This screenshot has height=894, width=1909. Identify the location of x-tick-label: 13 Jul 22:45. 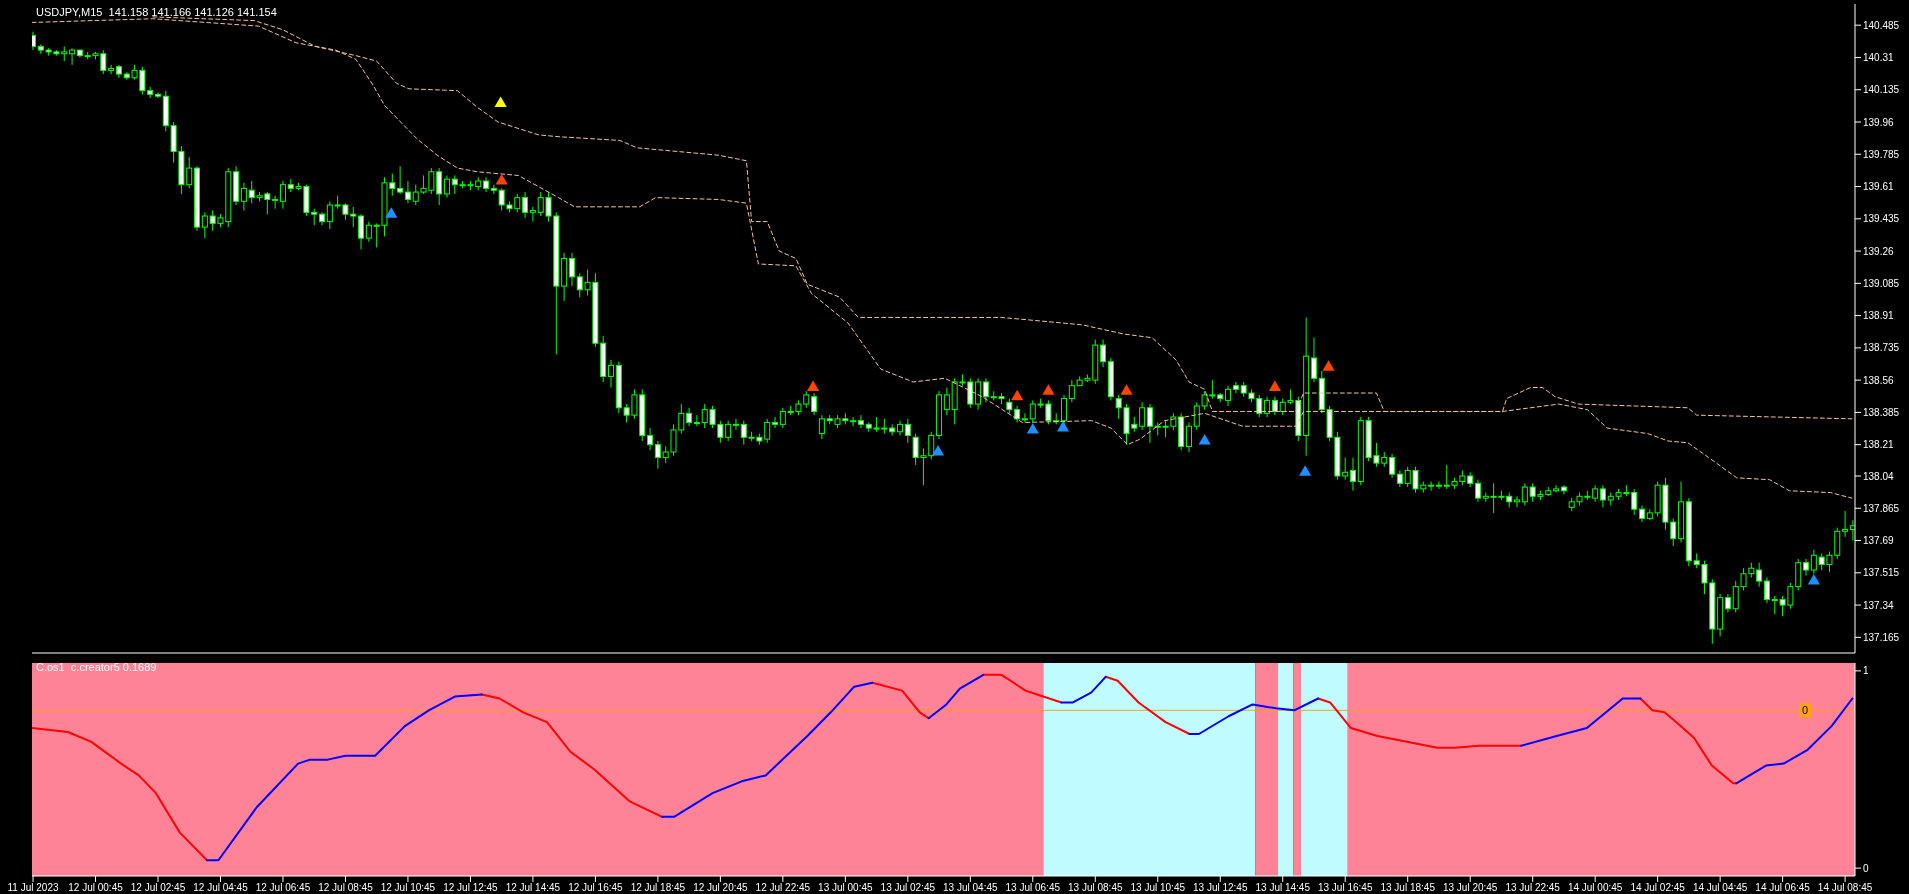
(1533, 888).